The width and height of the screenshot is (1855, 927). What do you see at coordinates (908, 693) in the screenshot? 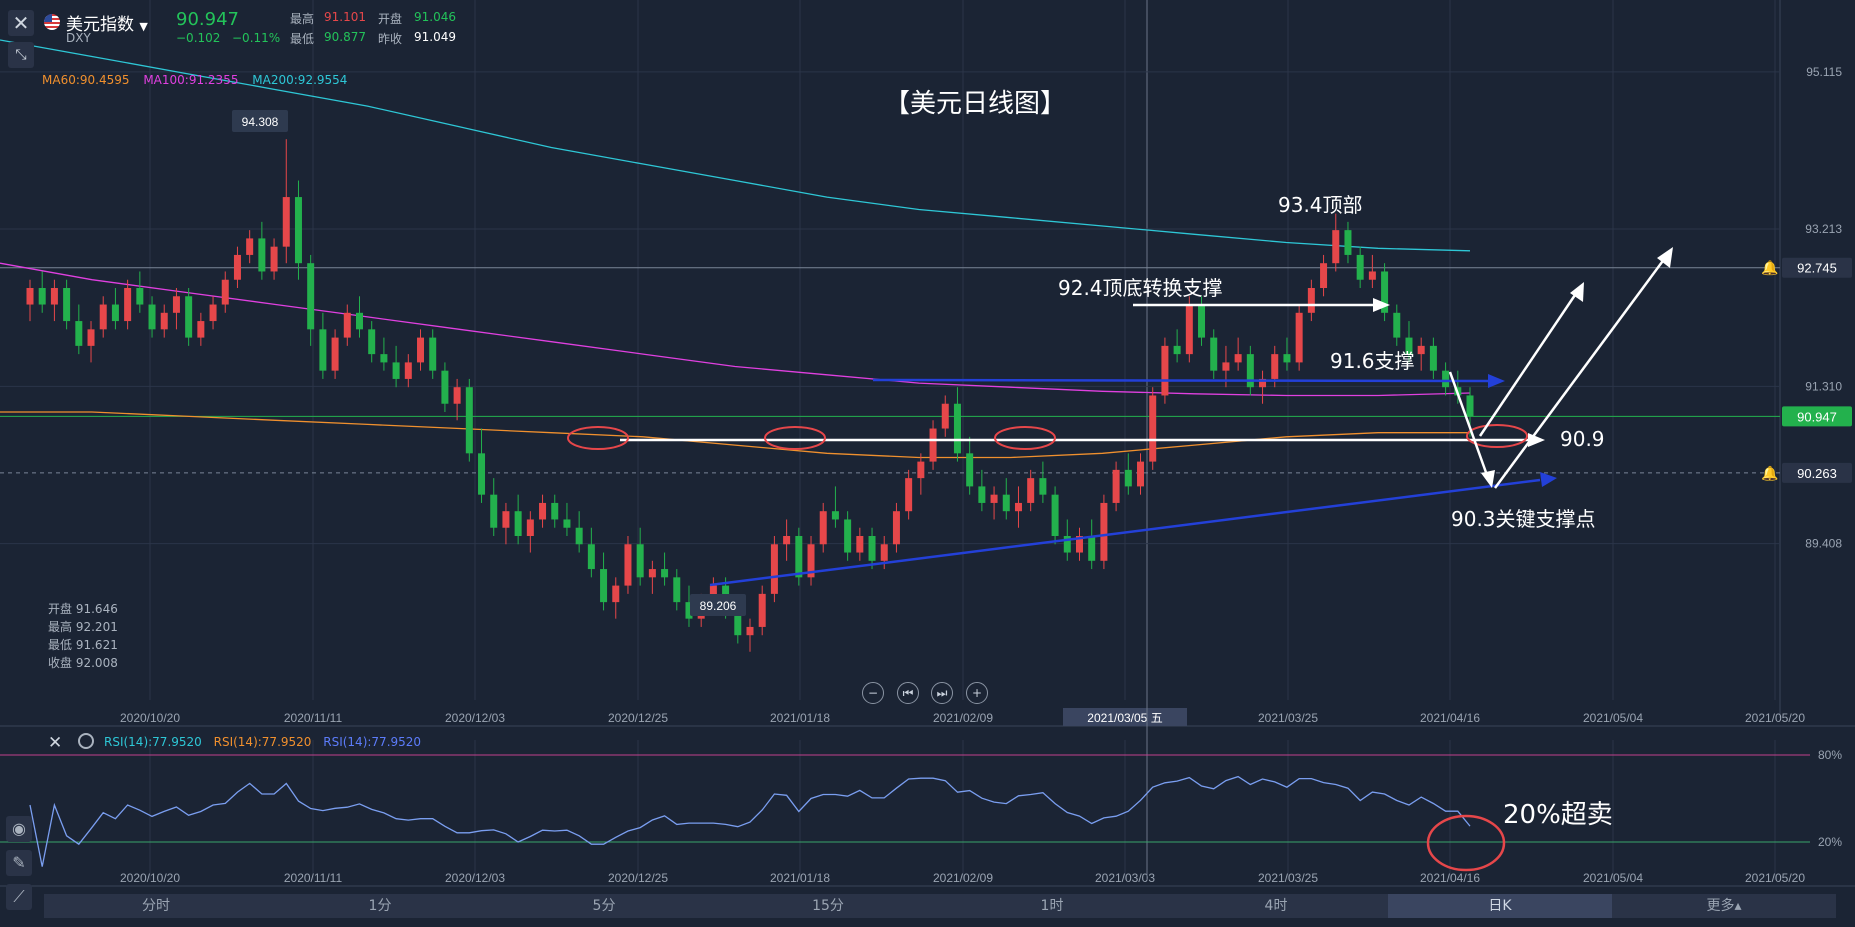
I see `scroll-start-button: ⏮` at bounding box center [908, 693].